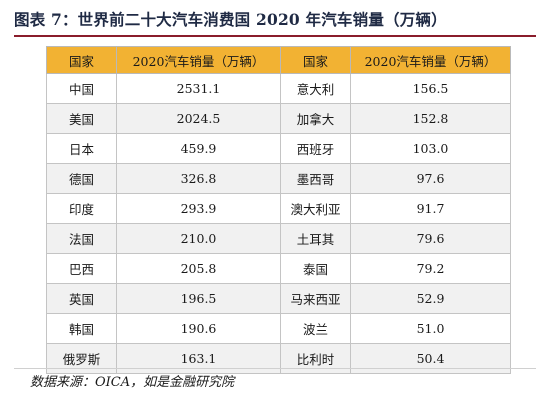  Describe the element at coordinates (81, 148) in the screenshot. I see `country-cell: 日本` at that location.